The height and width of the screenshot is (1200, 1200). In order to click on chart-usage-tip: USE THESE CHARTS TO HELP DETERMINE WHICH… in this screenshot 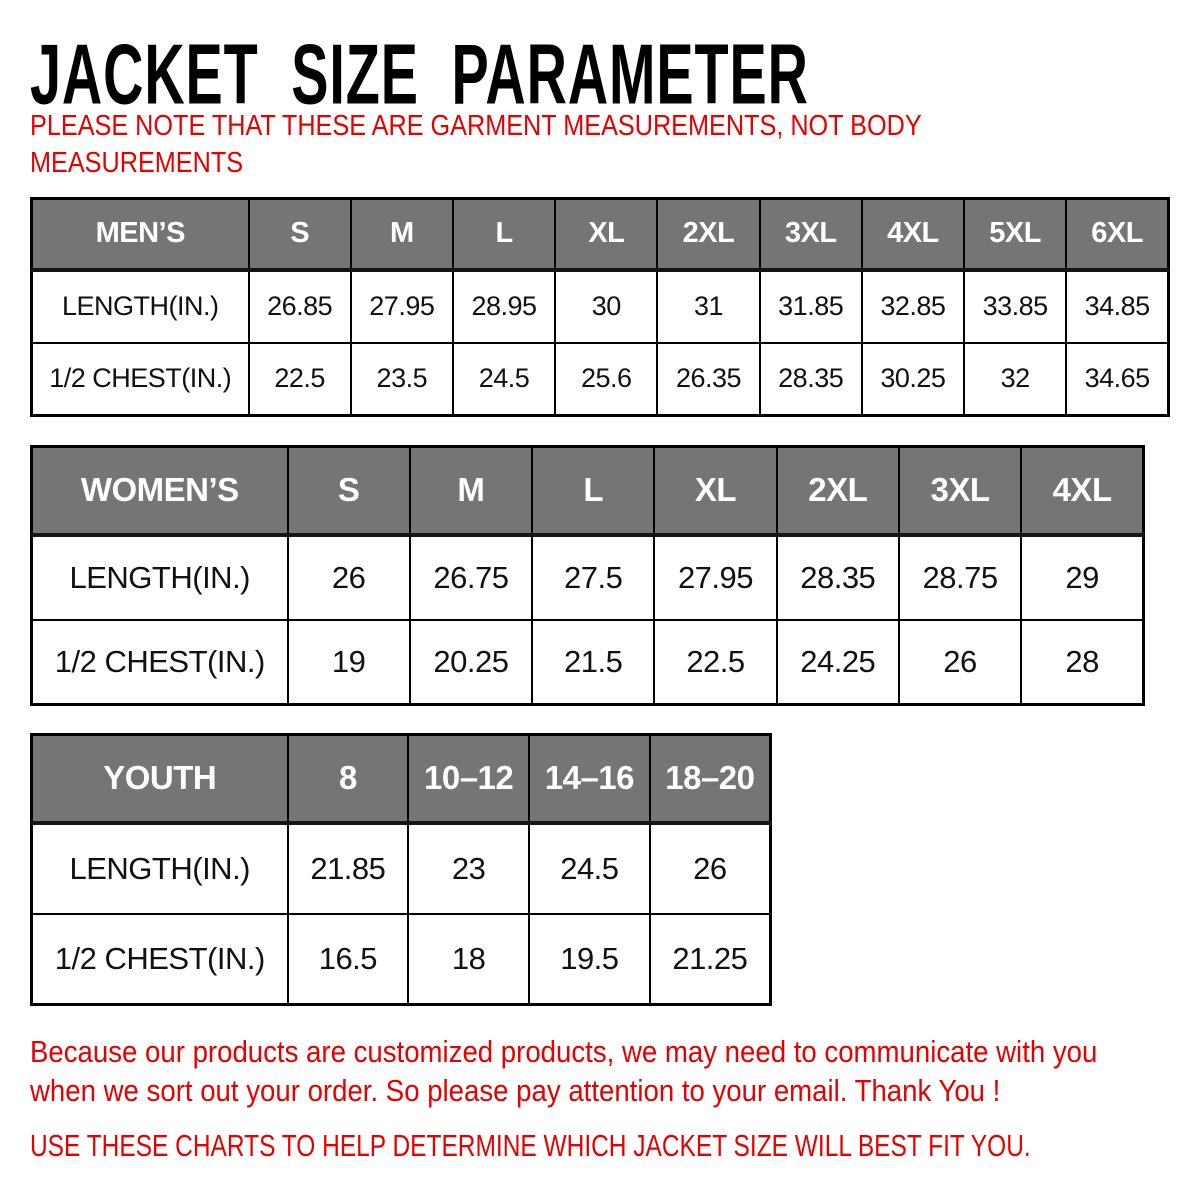, I will do `click(530, 1145)`.